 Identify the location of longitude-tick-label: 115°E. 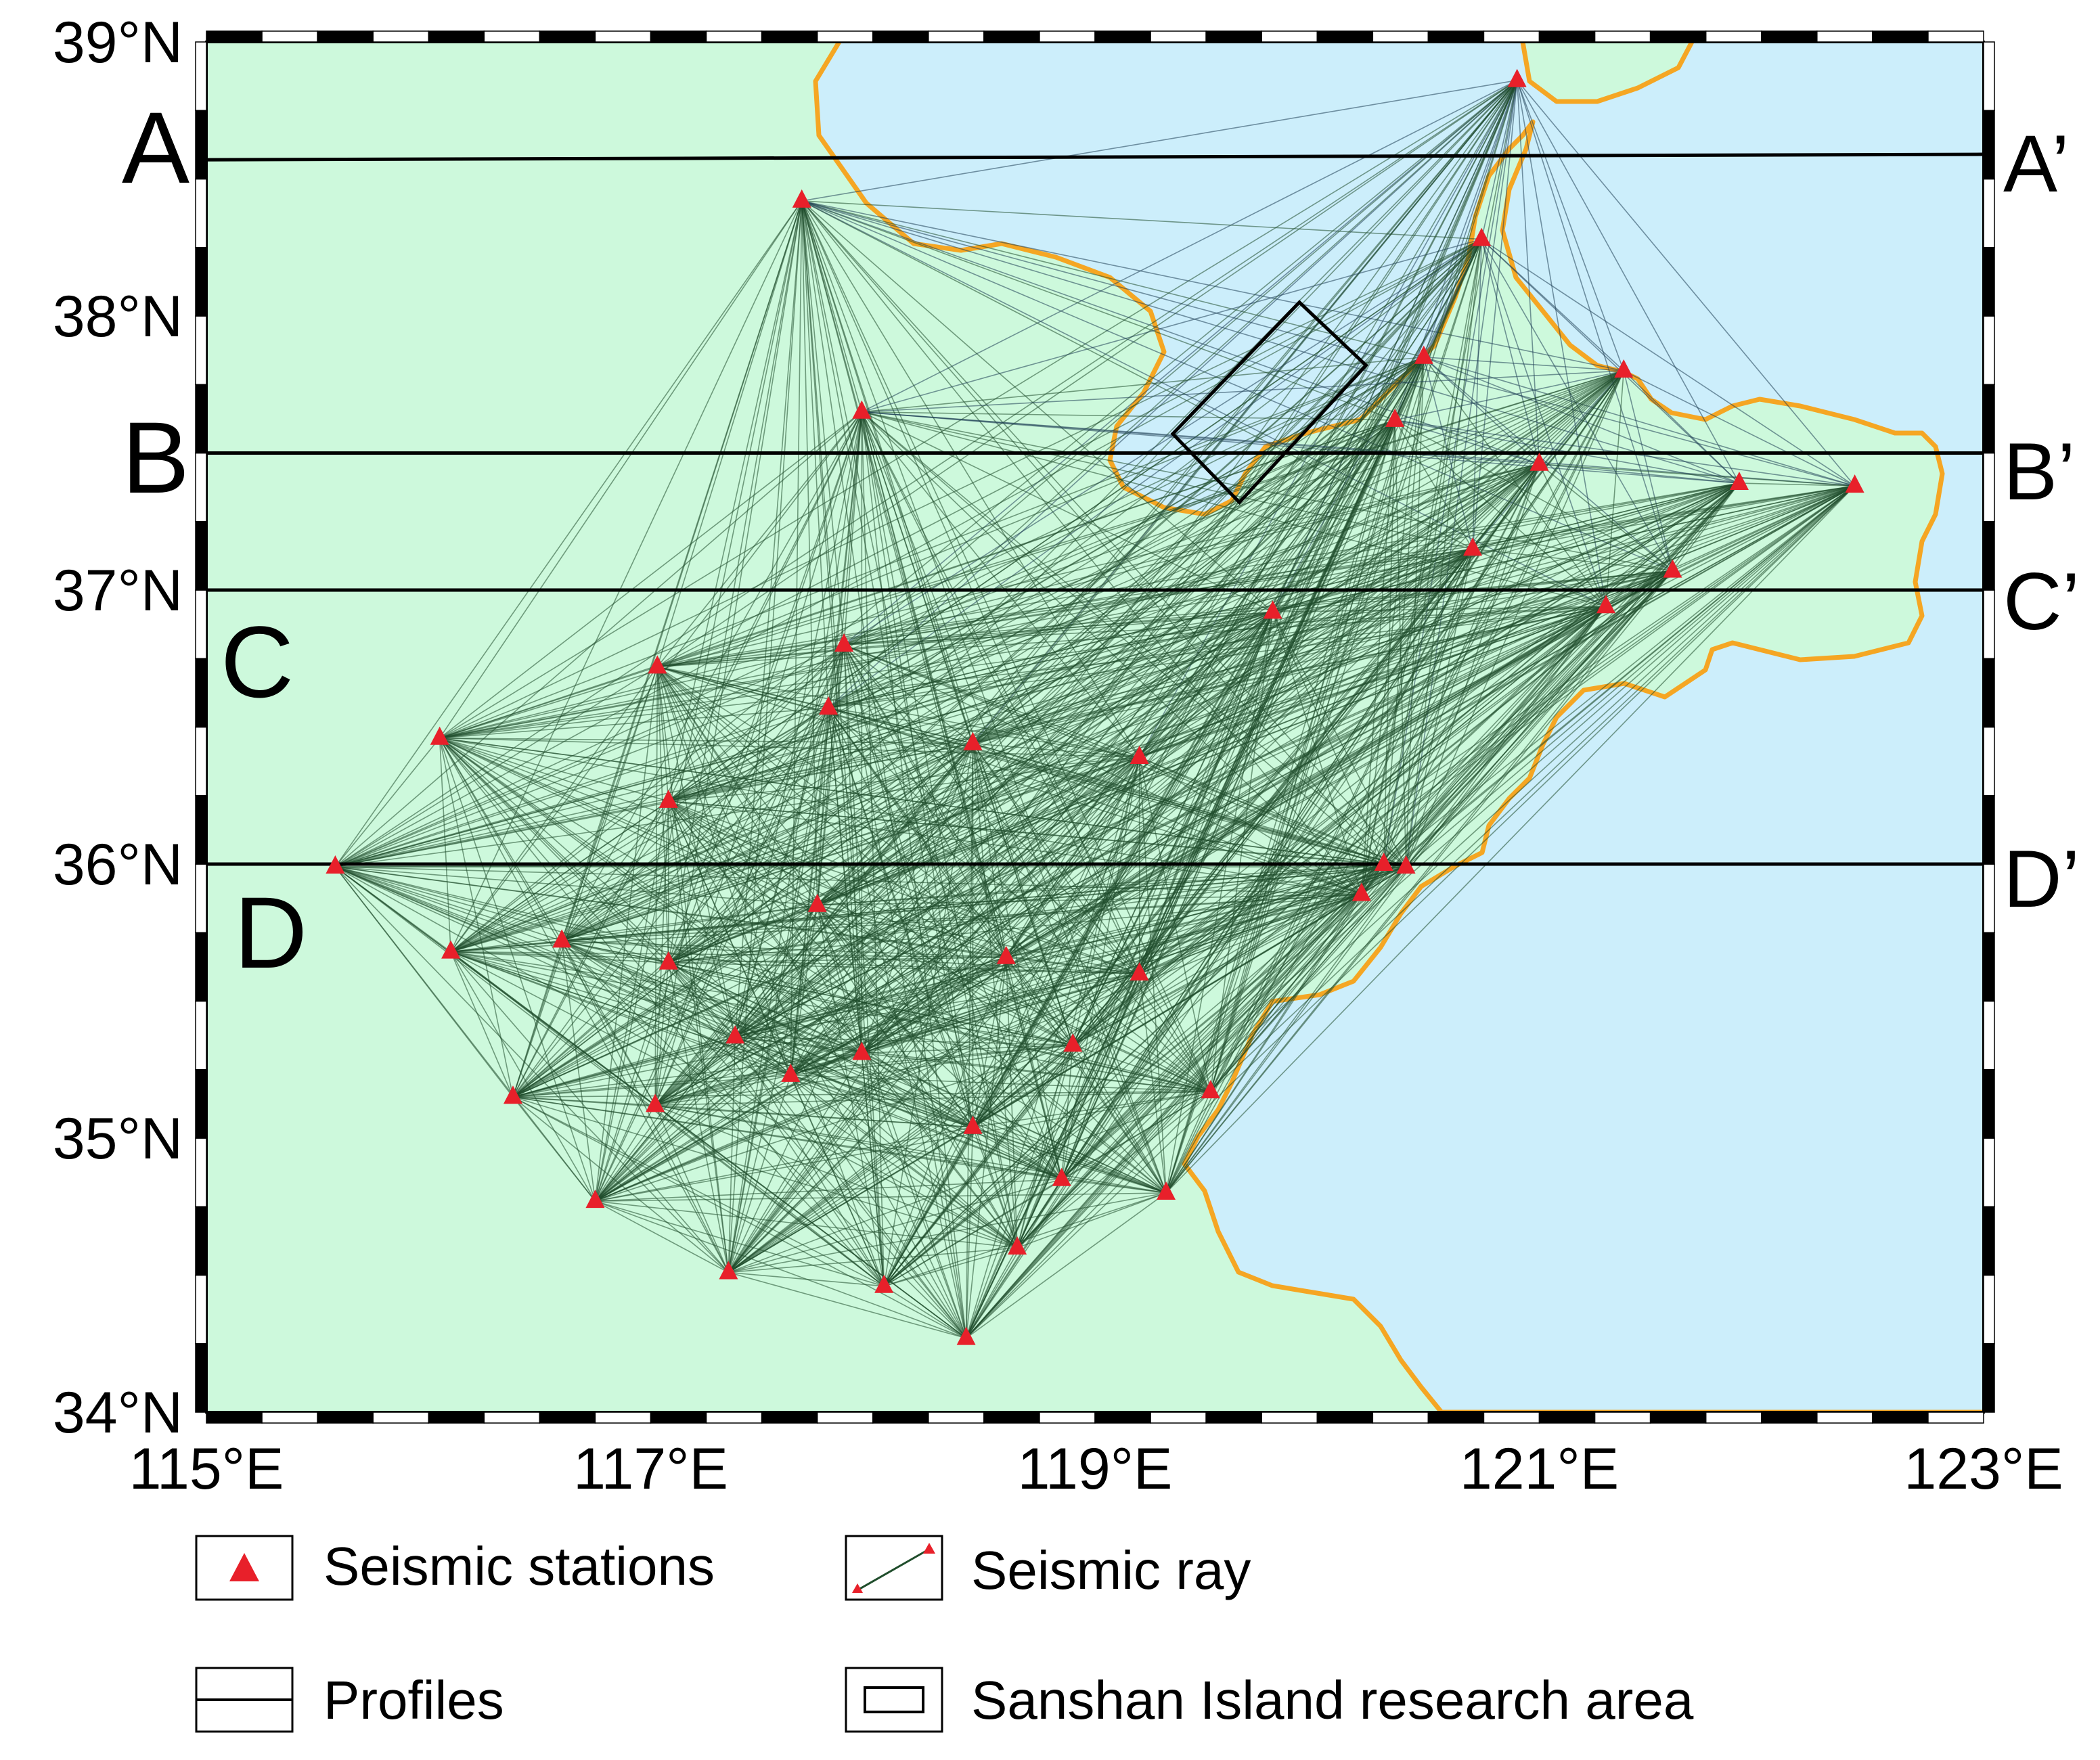
(206, 1469).